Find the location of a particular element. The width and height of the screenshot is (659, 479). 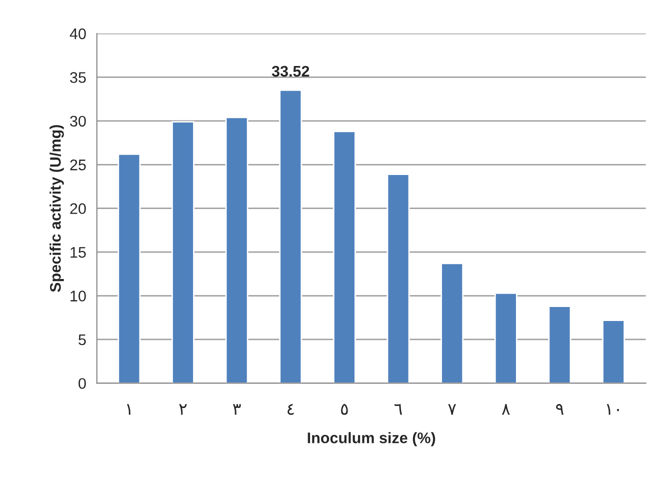

x-tick-label: ١٠ is located at coordinates (612, 409).